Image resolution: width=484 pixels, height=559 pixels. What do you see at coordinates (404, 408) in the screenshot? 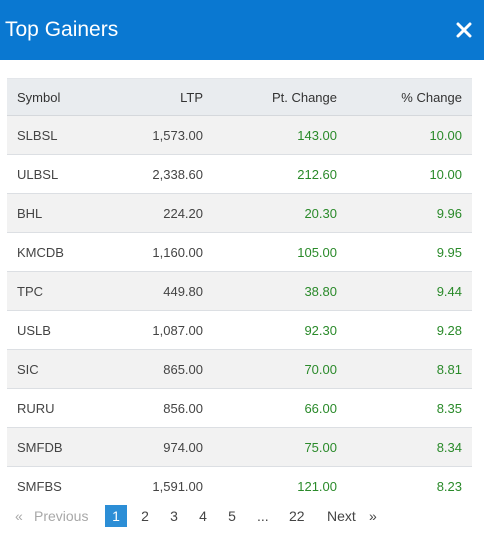
I see `cell-pct-change: 8.35` at bounding box center [404, 408].